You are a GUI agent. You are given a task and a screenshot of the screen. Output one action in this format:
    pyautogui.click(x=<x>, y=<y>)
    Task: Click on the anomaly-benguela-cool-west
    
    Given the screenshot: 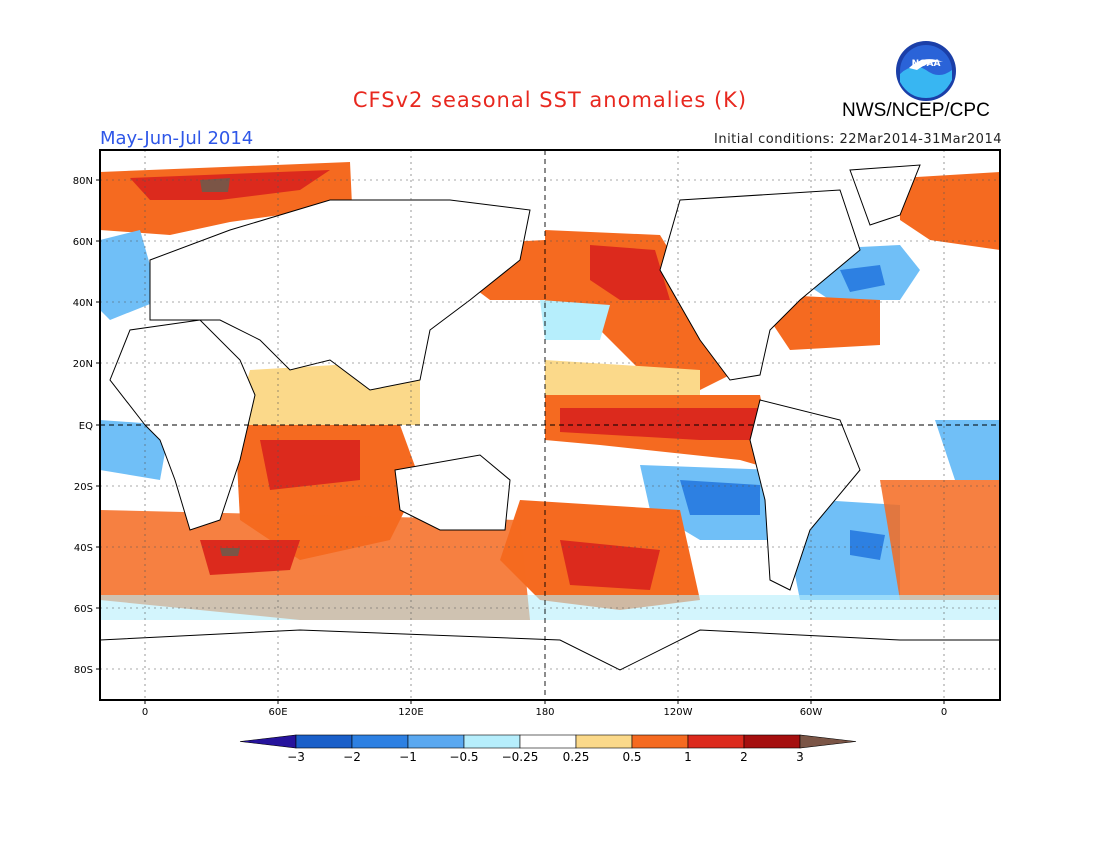 What is the action you would take?
    pyautogui.click(x=135, y=450)
    